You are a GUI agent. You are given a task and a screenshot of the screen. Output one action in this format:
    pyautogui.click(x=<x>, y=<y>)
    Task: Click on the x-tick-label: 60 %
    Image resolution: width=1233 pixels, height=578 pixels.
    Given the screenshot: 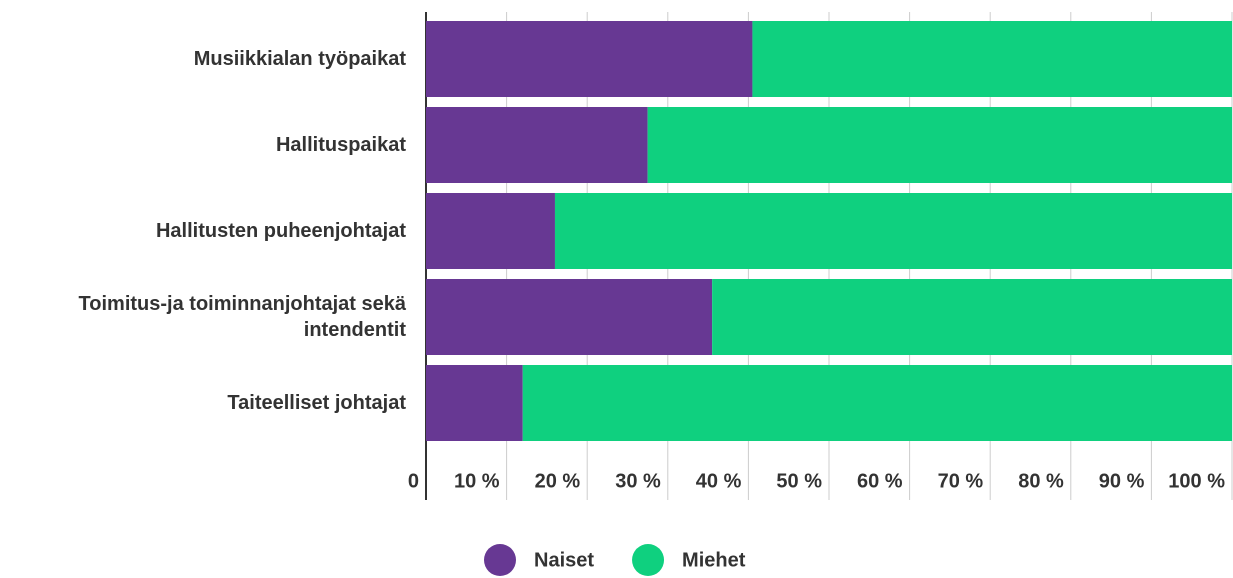 What is the action you would take?
    pyautogui.click(x=880, y=481)
    